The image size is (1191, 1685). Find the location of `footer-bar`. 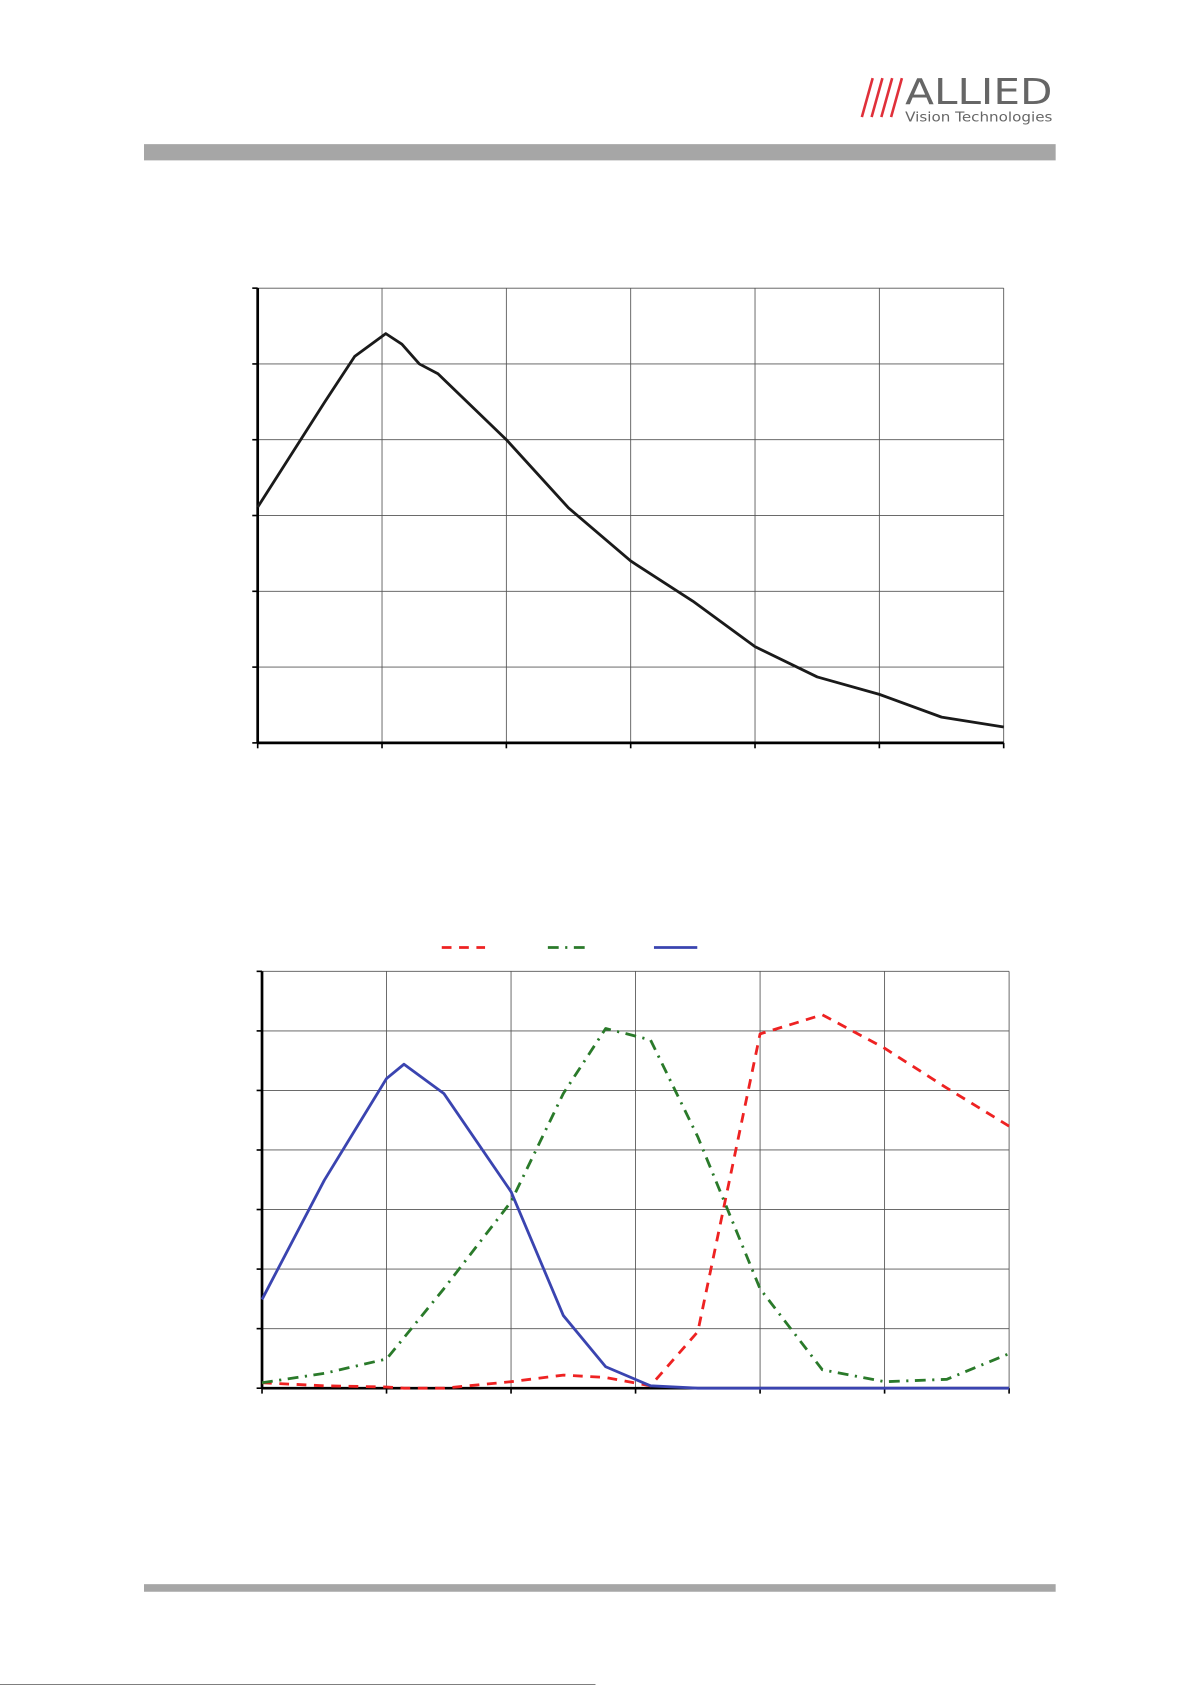

footer-bar is located at coordinates (600, 1588).